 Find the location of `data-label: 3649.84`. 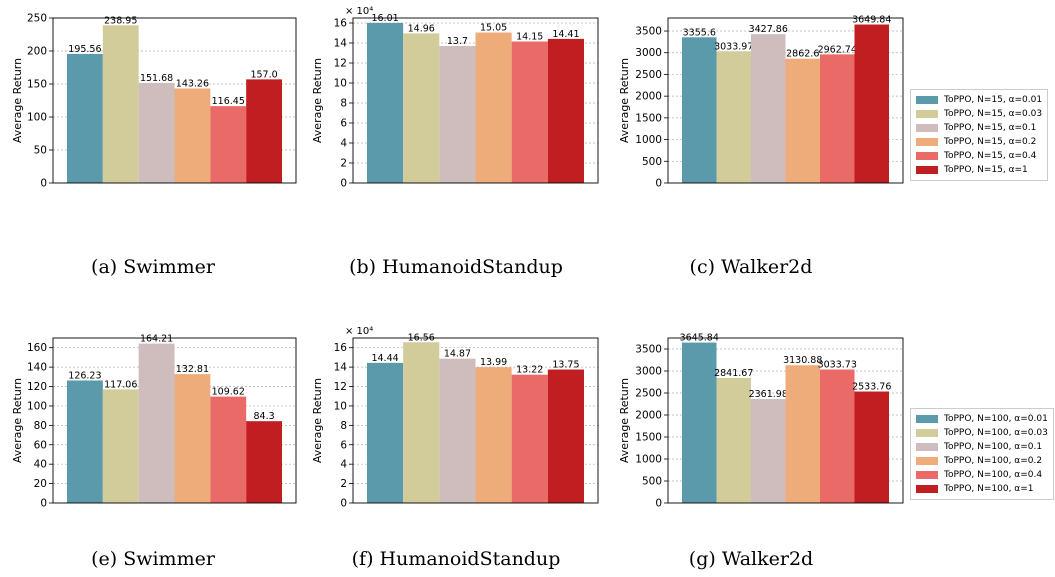

data-label: 3649.84 is located at coordinates (871, 20).